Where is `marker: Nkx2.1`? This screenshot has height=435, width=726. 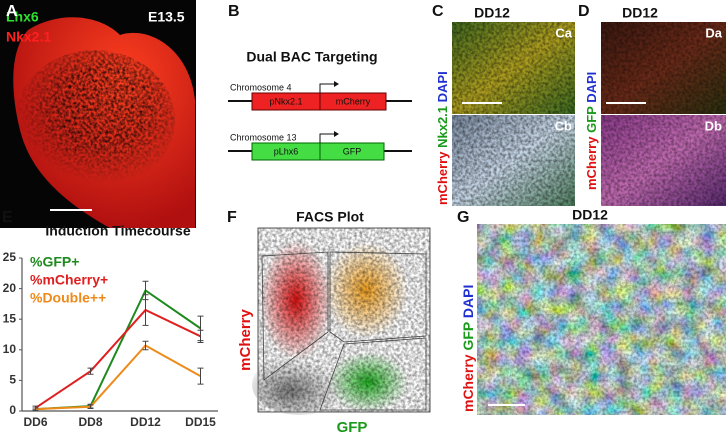
marker: Nkx2.1 is located at coordinates (28, 37).